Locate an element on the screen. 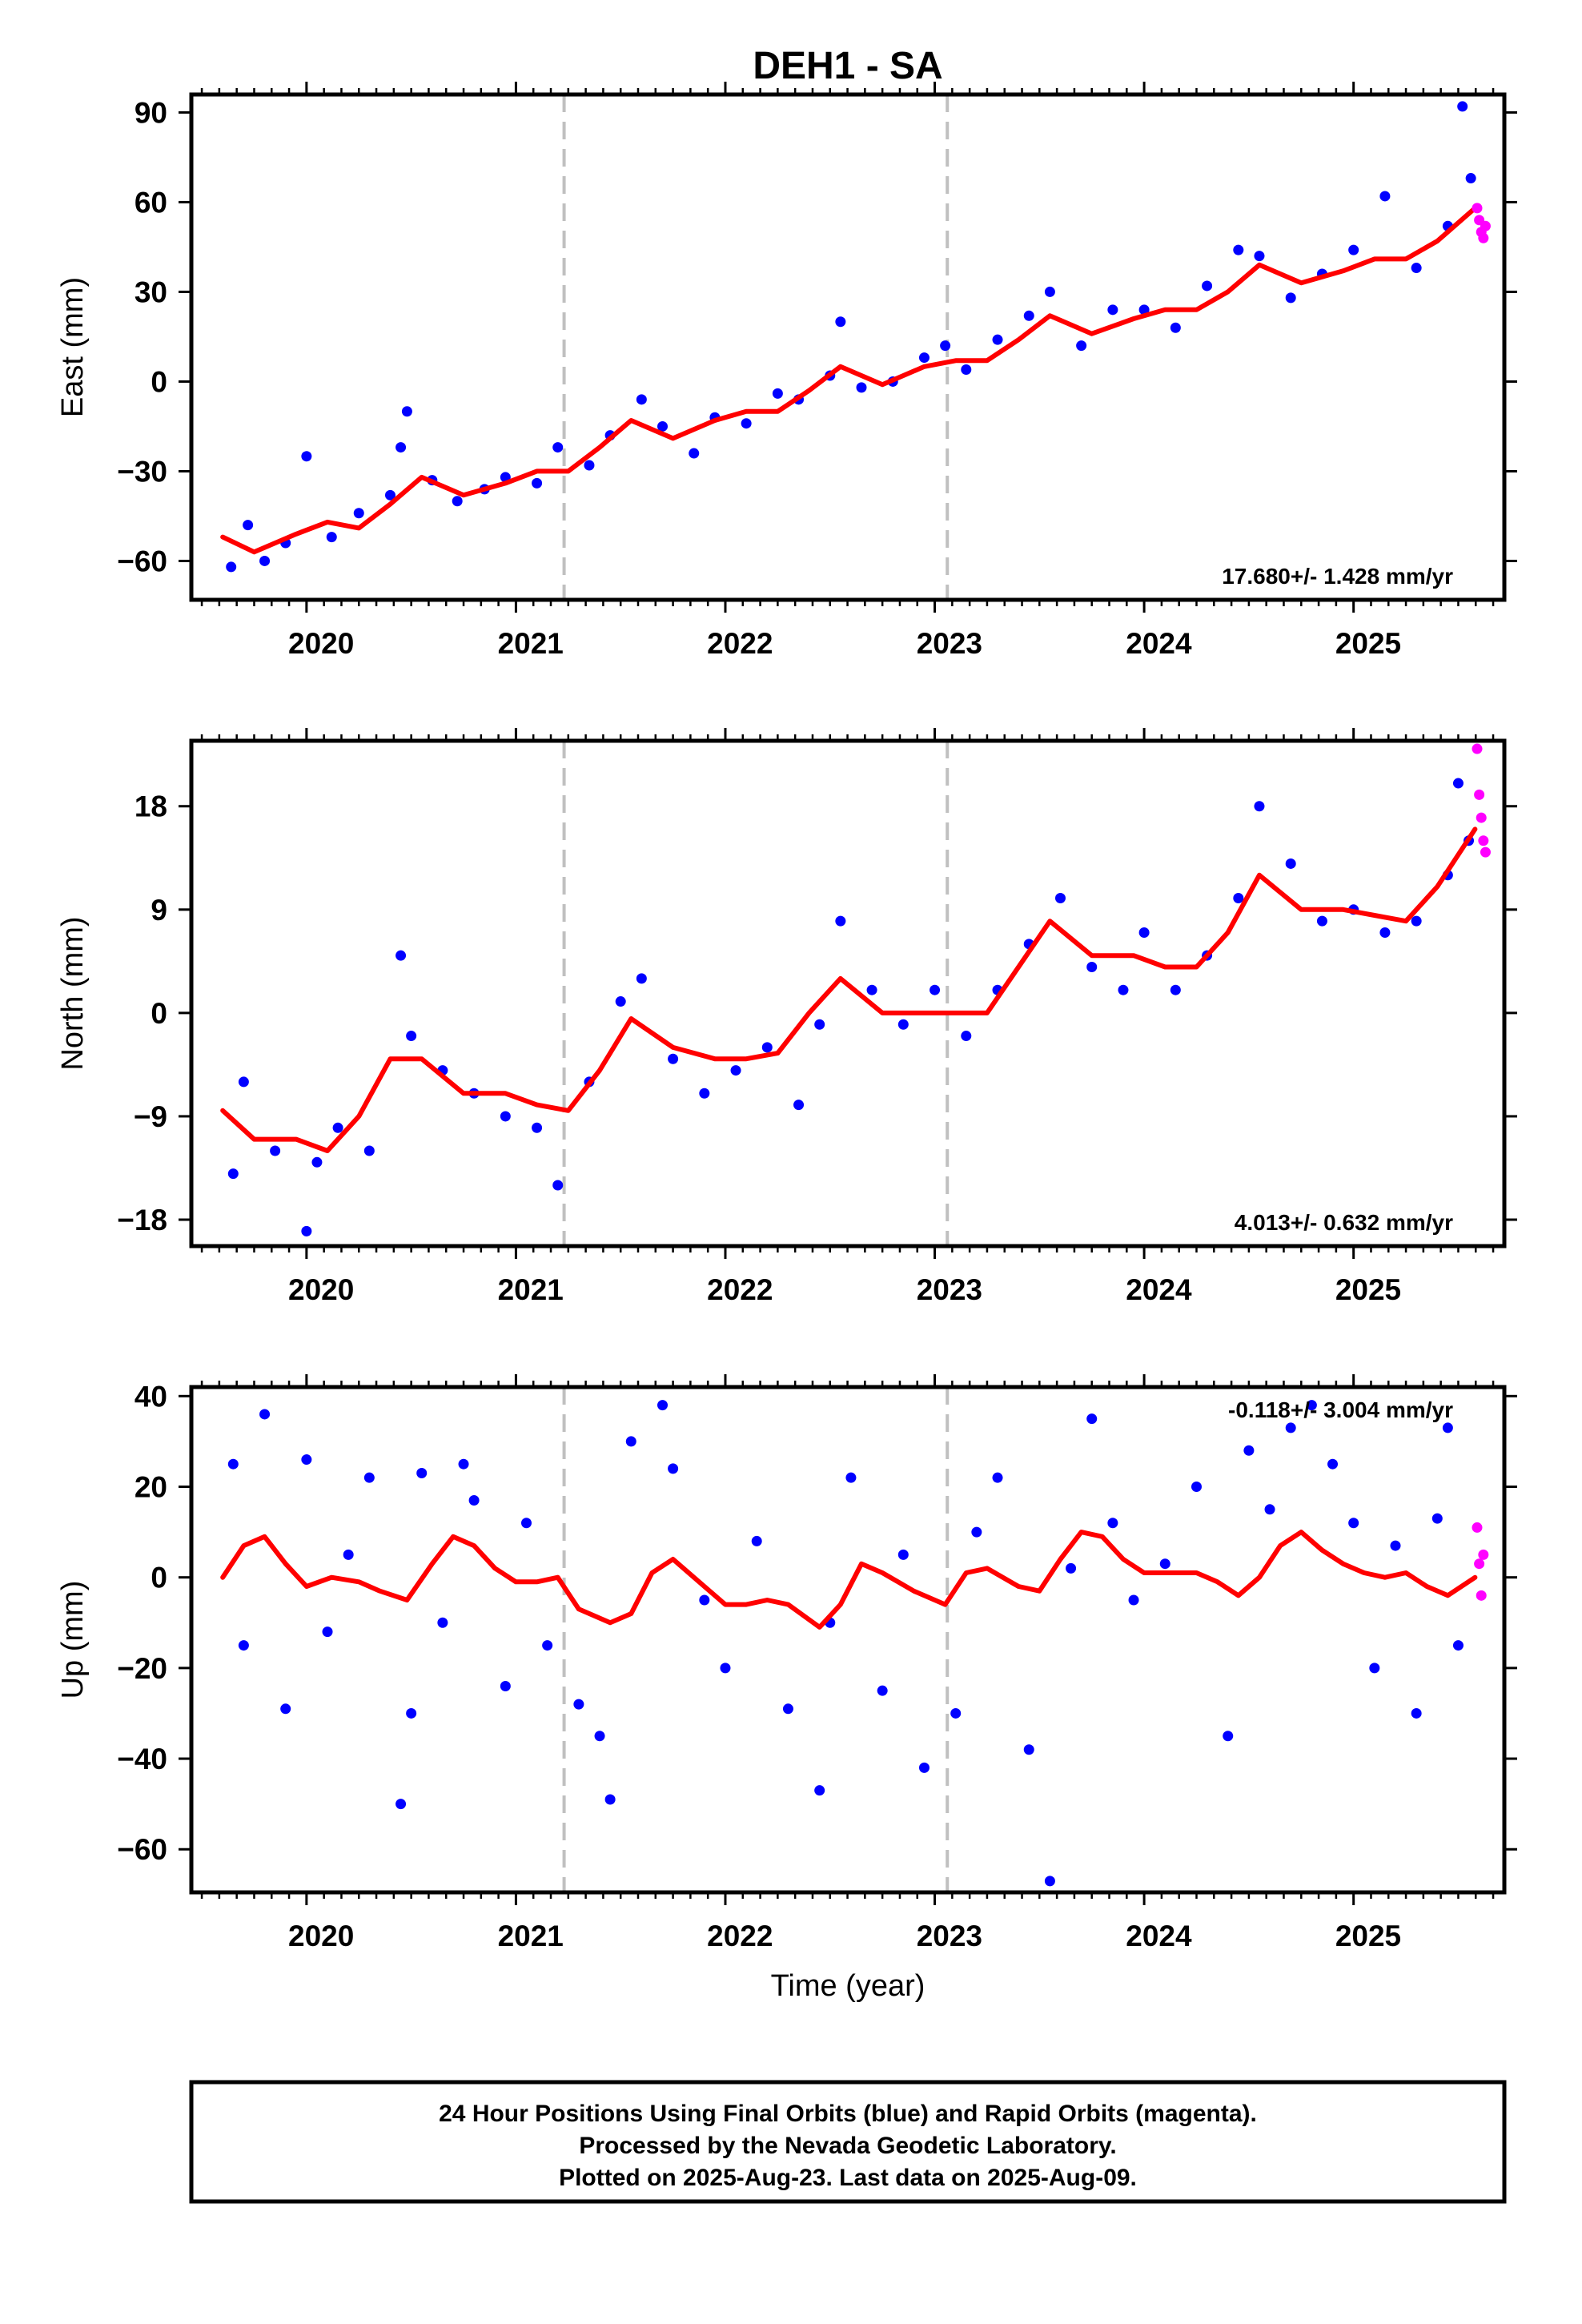 This screenshot has height=2324, width=1582. y-axis-label: North (mm) is located at coordinates (73, 993).